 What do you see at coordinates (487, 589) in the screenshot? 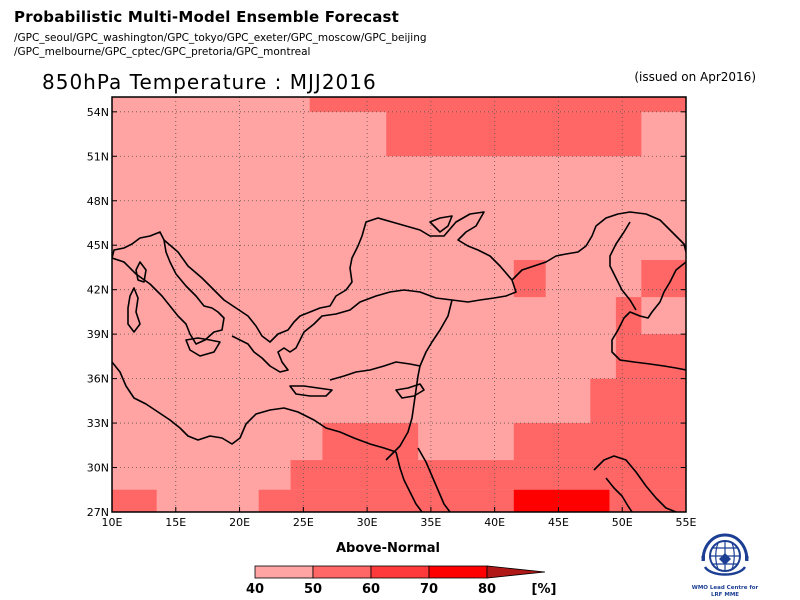
I see `legend-label: 80` at bounding box center [487, 589].